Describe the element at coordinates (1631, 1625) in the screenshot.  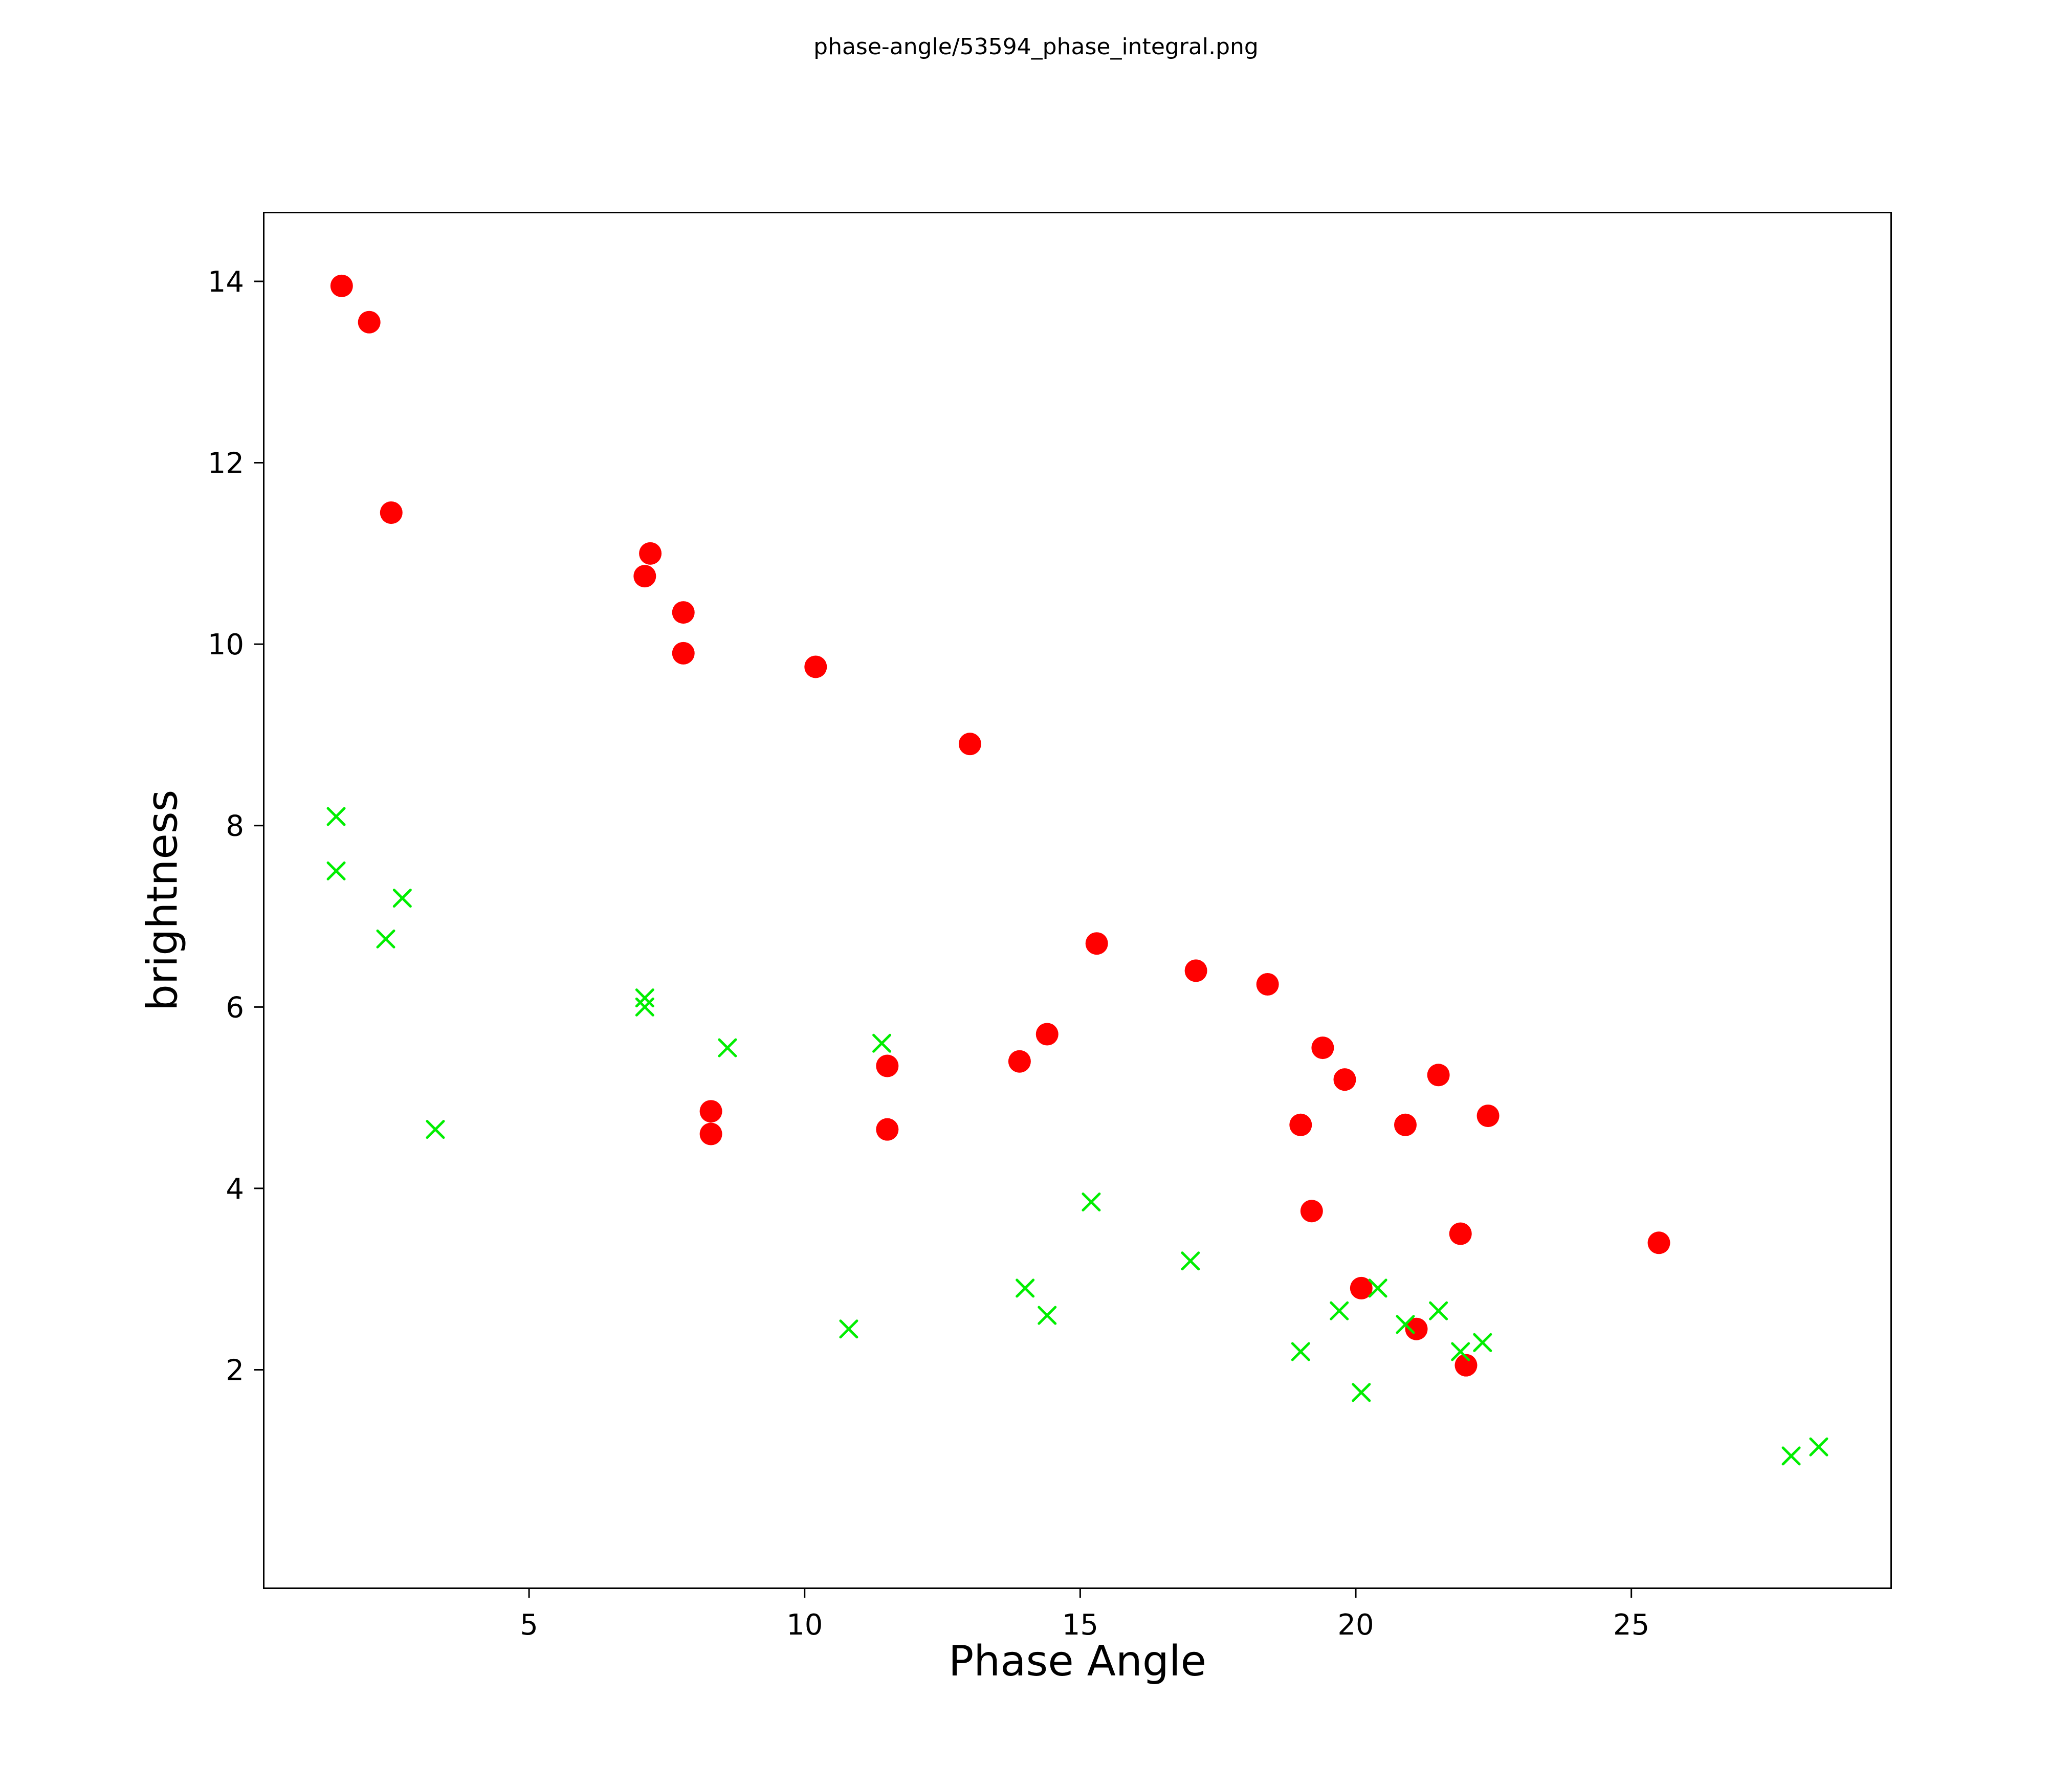
I see `x-tick-label: 25` at that location.